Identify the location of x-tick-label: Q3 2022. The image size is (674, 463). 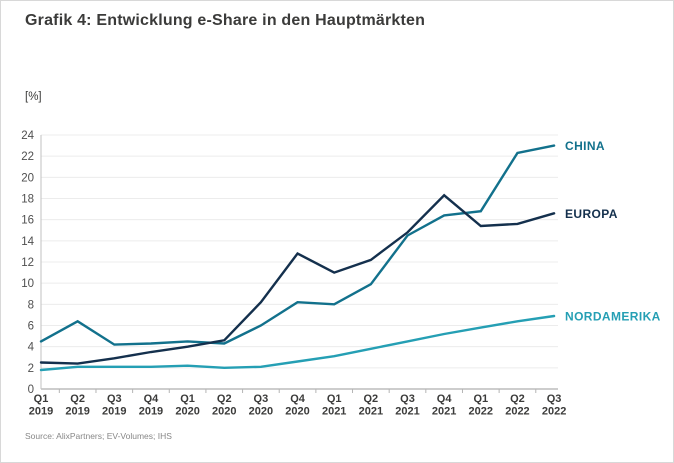
(554, 405).